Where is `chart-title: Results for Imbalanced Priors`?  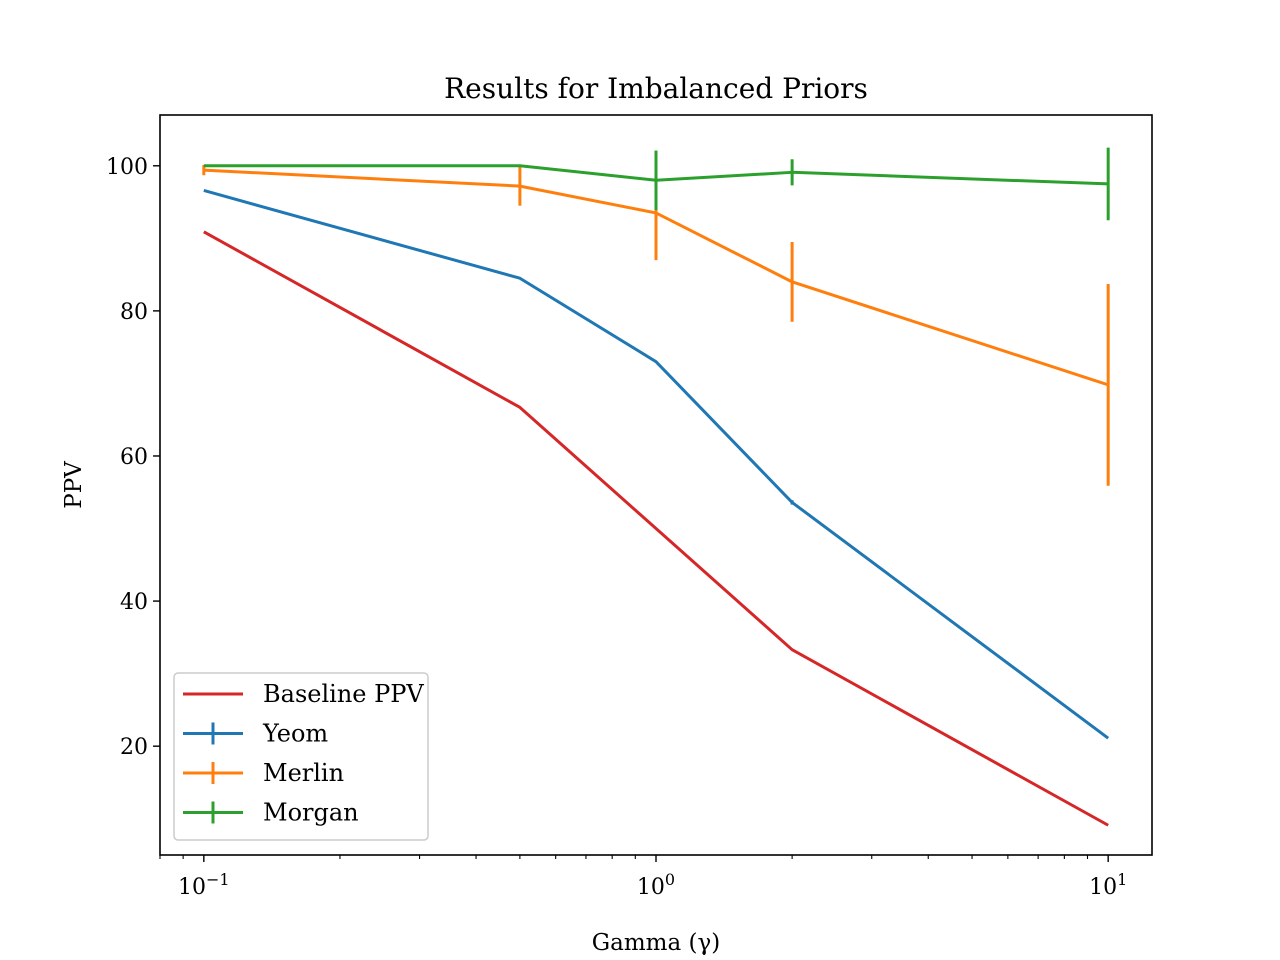 chart-title: Results for Imbalanced Priors is located at coordinates (656, 88).